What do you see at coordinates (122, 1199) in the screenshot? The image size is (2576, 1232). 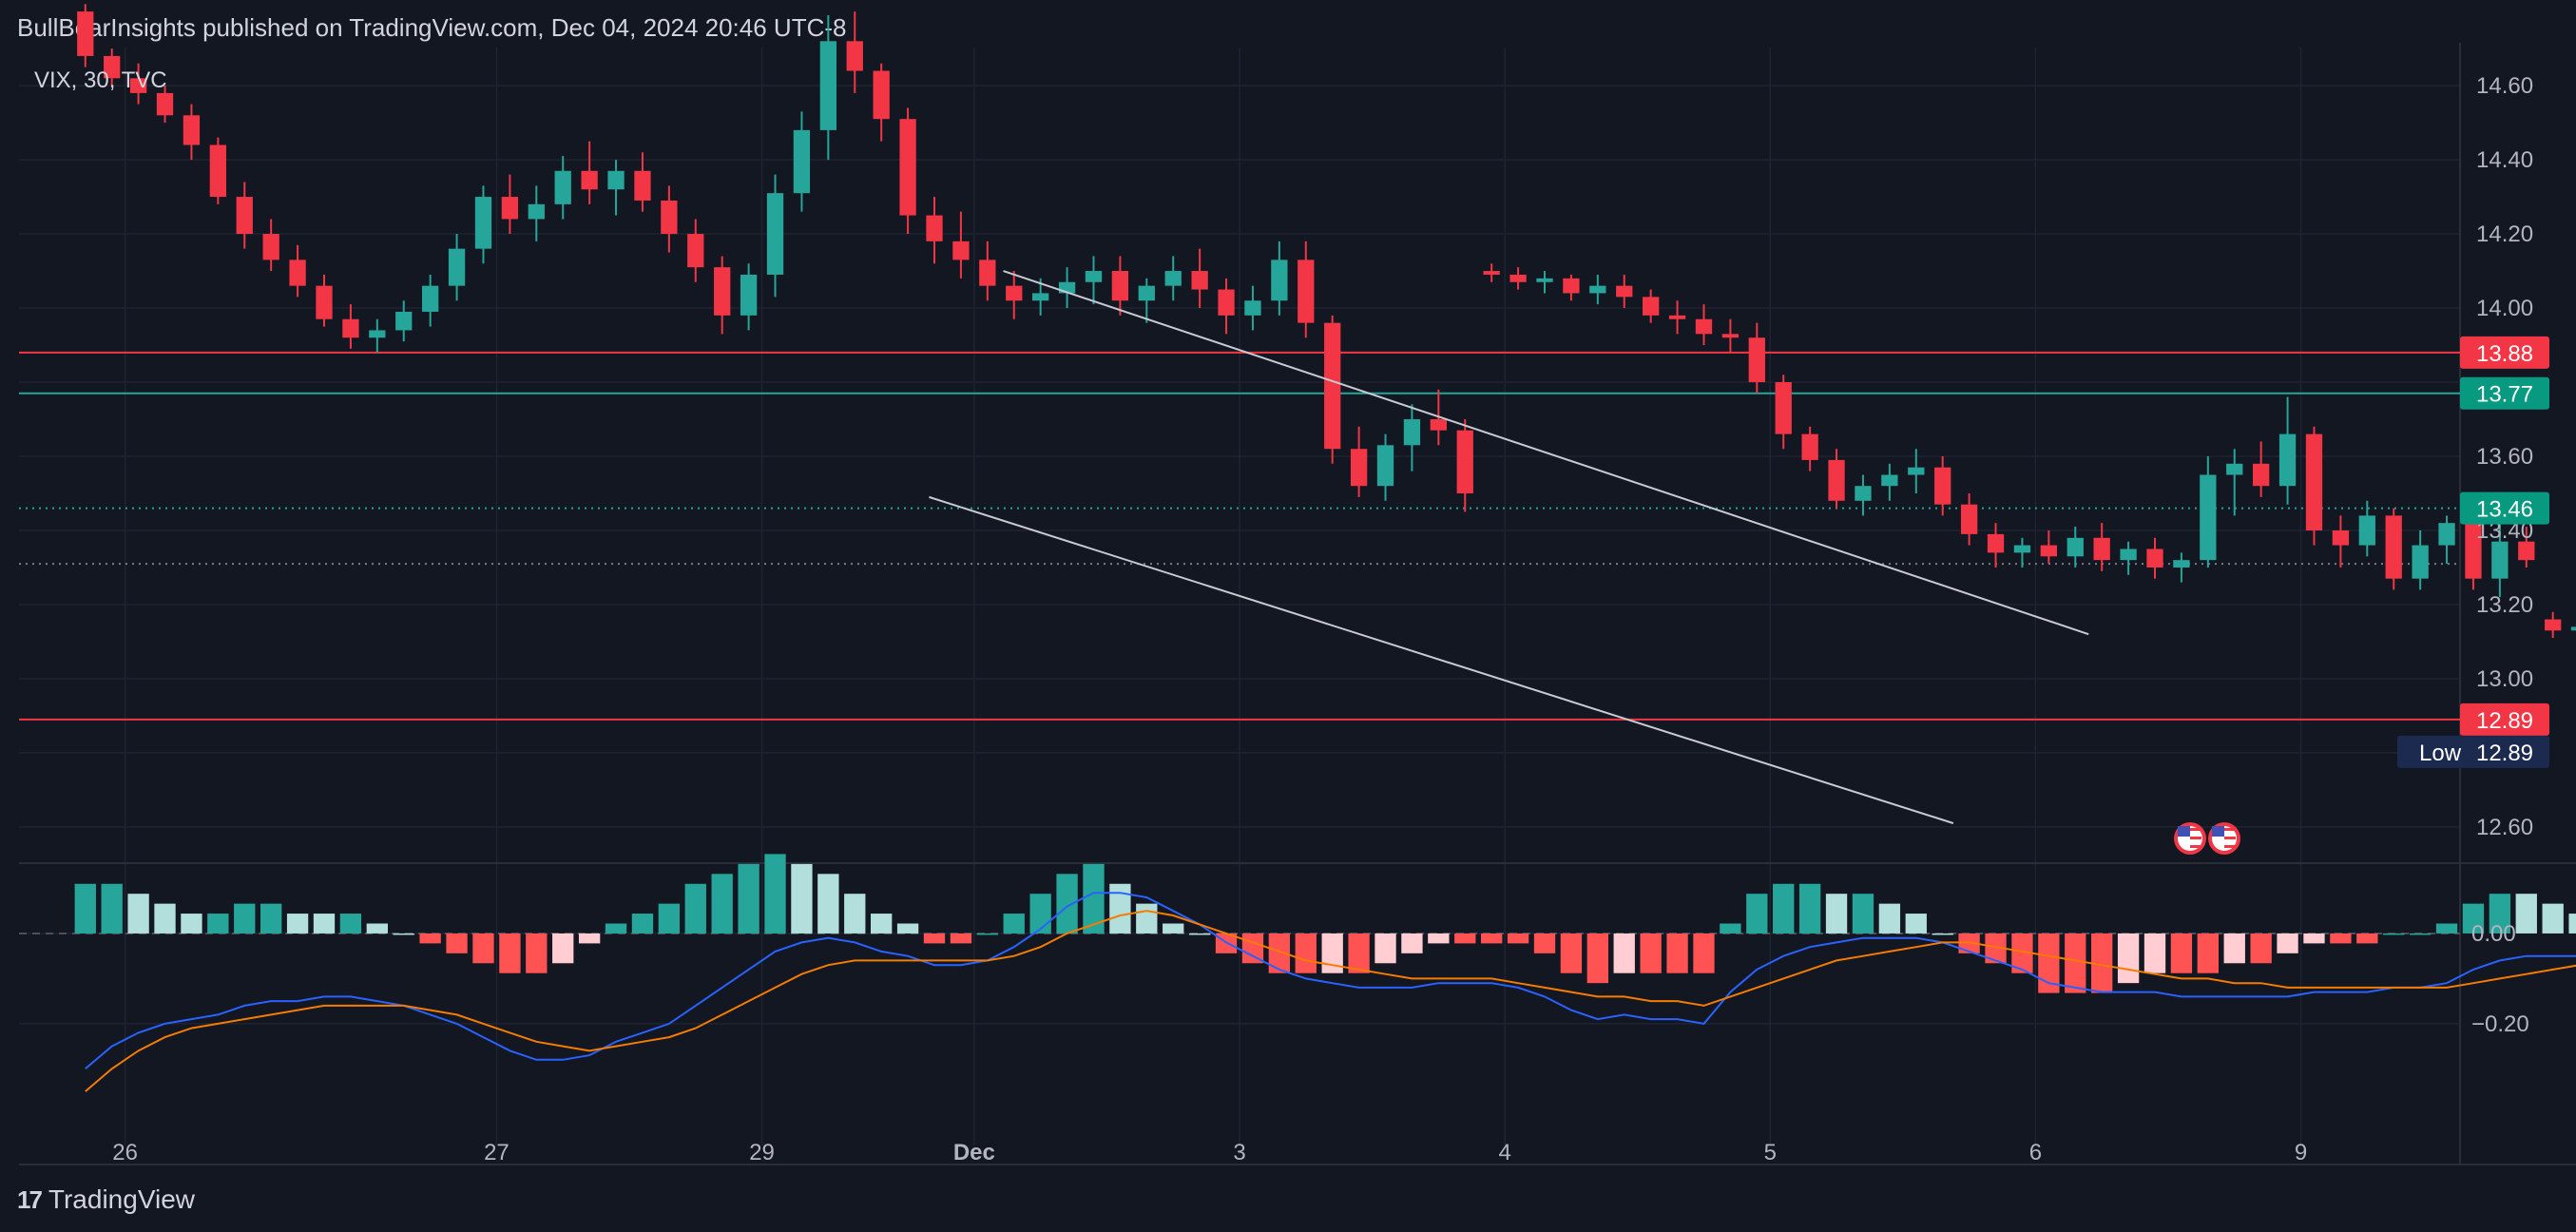 I see `tradingview-brand-text: TradingView` at bounding box center [122, 1199].